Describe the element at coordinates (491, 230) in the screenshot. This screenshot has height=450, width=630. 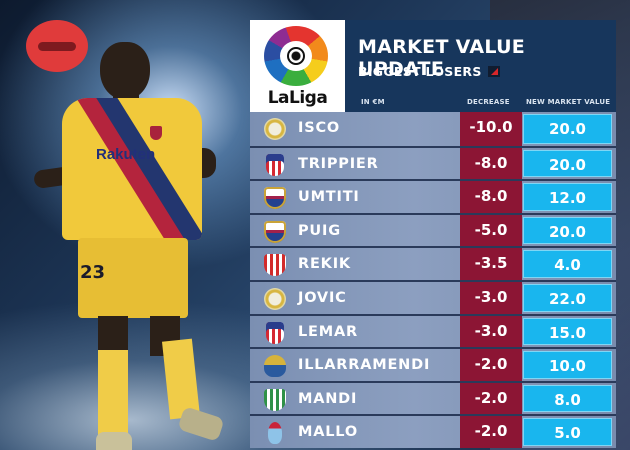
I see `decrease-value: -5.0` at that location.